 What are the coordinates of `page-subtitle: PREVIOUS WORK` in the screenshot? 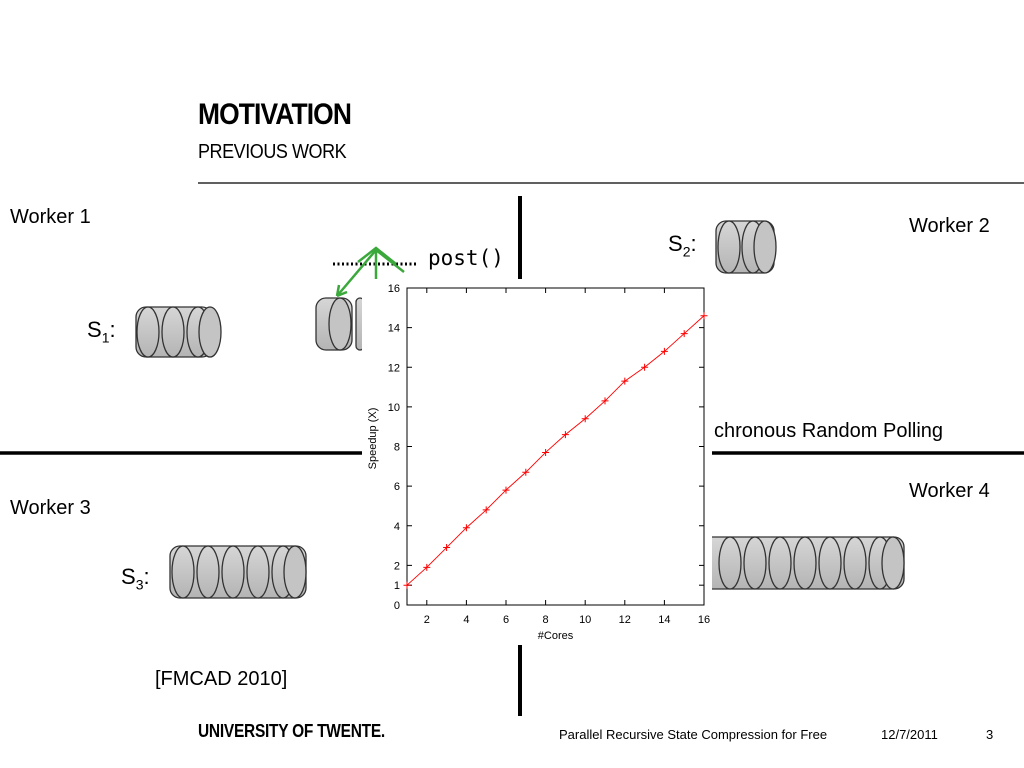 It's located at (272, 152).